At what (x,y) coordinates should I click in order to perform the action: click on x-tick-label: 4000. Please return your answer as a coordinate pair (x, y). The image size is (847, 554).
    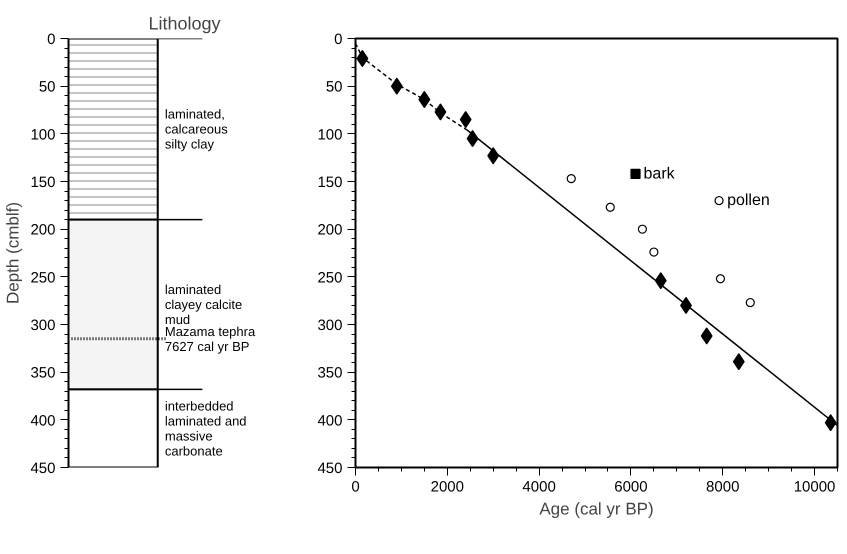
    Looking at the image, I should click on (539, 487).